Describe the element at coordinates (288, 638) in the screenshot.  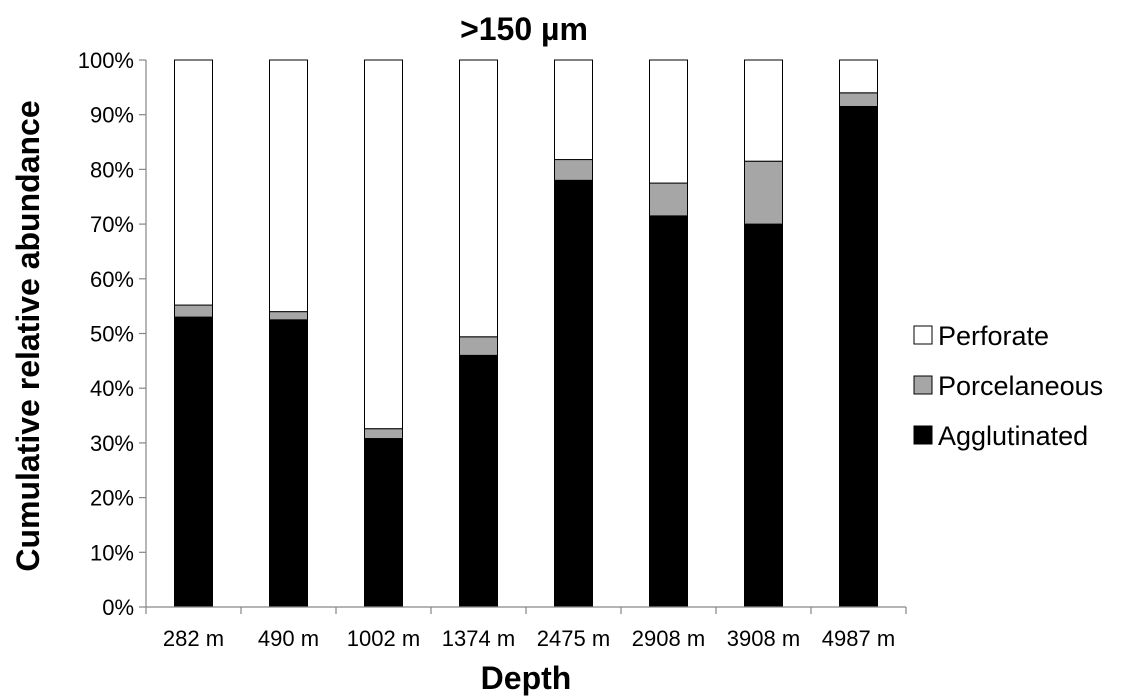
I see `x-tick-label: 490 m` at that location.